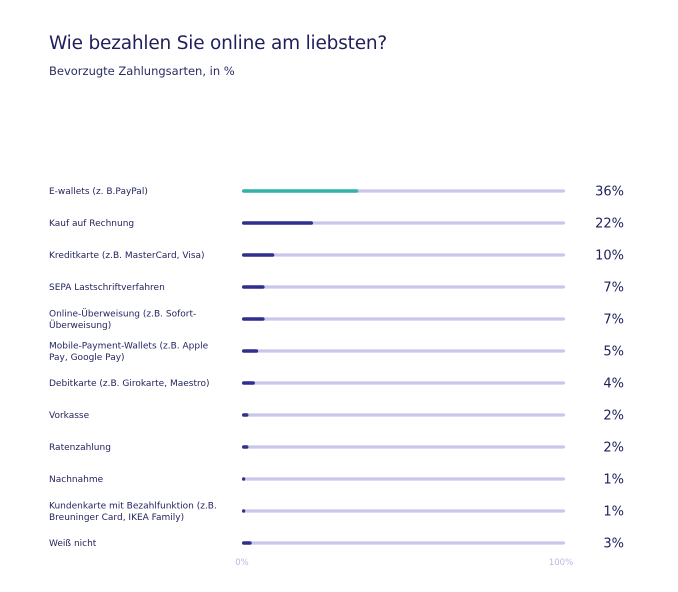  Describe the element at coordinates (80, 448) in the screenshot. I see `category-label: Ratenzahlung` at that location.